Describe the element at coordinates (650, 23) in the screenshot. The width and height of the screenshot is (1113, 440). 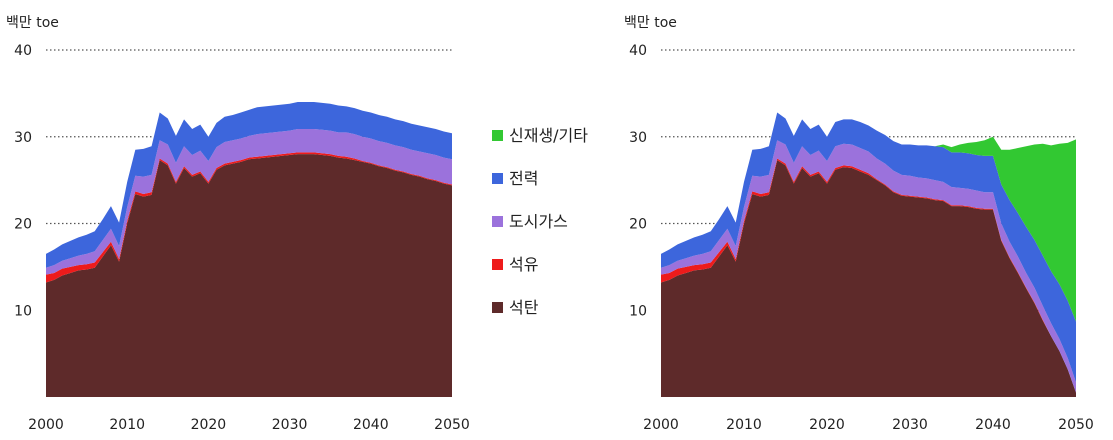
I see `right-unit-label: 백만 toe` at that location.